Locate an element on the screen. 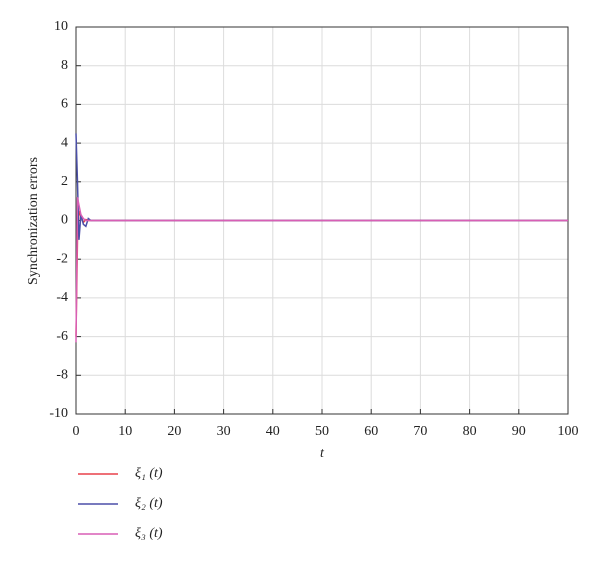  y-tick-label: -2 is located at coordinates (62, 258).